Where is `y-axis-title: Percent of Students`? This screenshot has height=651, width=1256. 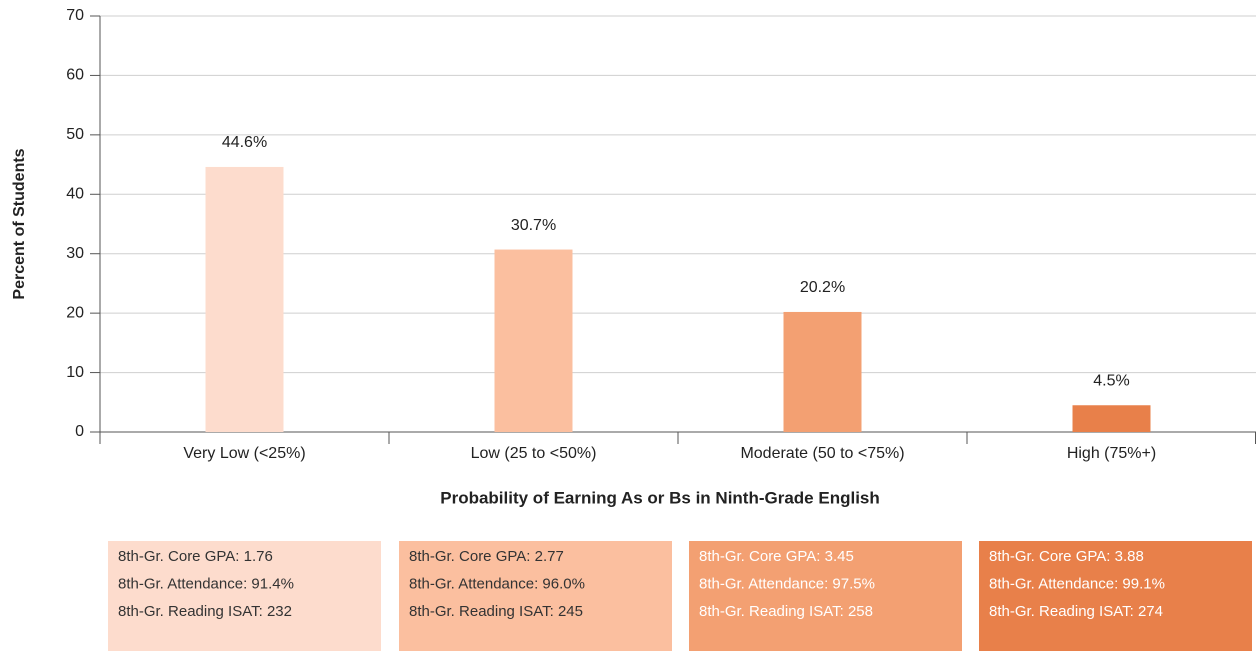 y-axis-title: Percent of Students is located at coordinates (19, 223).